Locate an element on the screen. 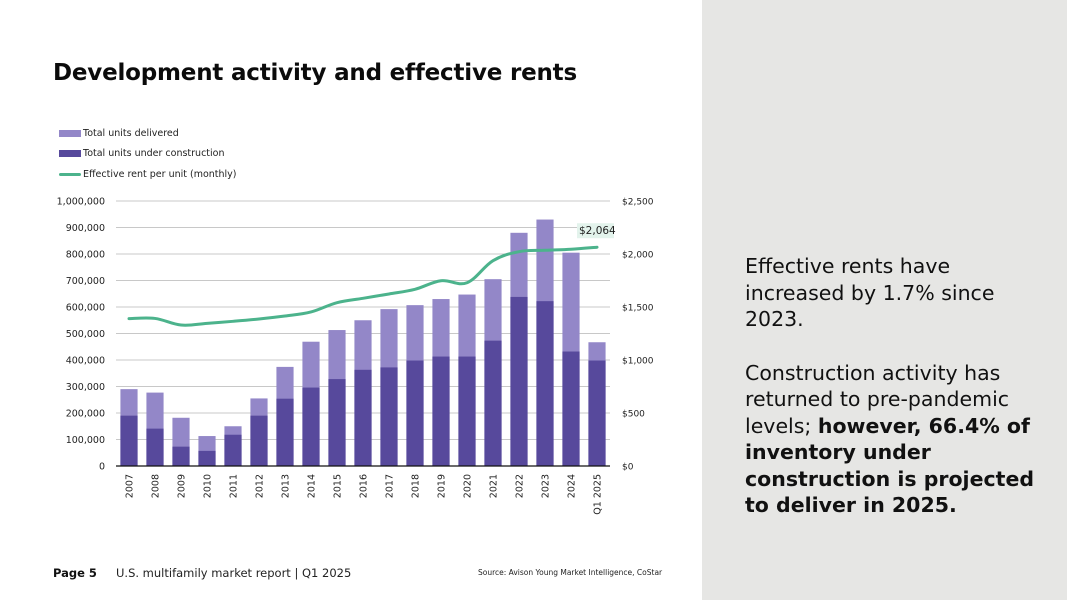 Image resolution: width=1067 pixels, height=600 pixels. y-left-tick-label: 900,000 is located at coordinates (85, 228).